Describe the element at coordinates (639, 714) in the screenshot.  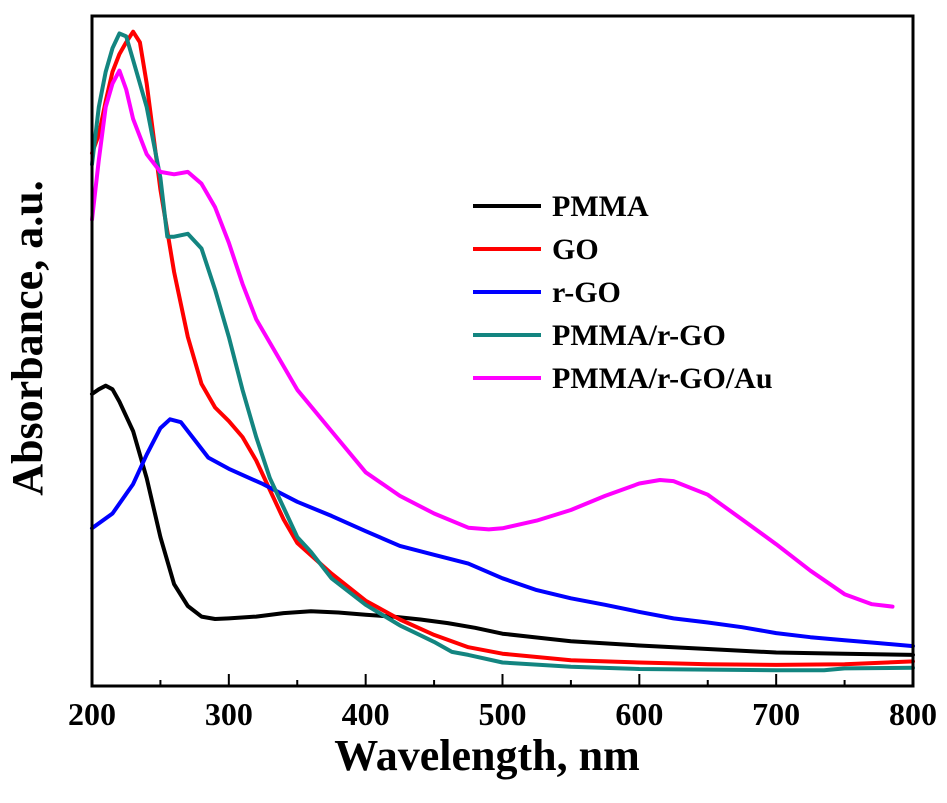
I see `x-tick-label: 600` at that location.